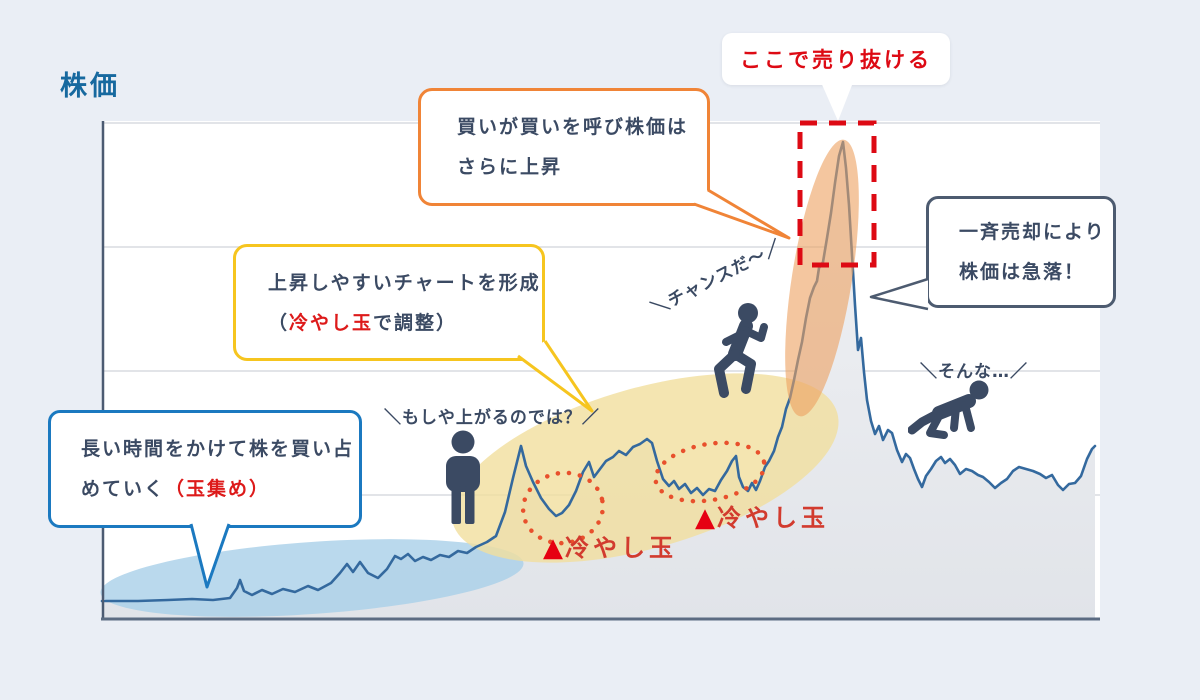 This screenshot has height=700, width=1200. Describe the element at coordinates (564, 147) in the screenshot. I see `callout-rally: 買いが買いを呼び株価は さらに上昇` at that location.